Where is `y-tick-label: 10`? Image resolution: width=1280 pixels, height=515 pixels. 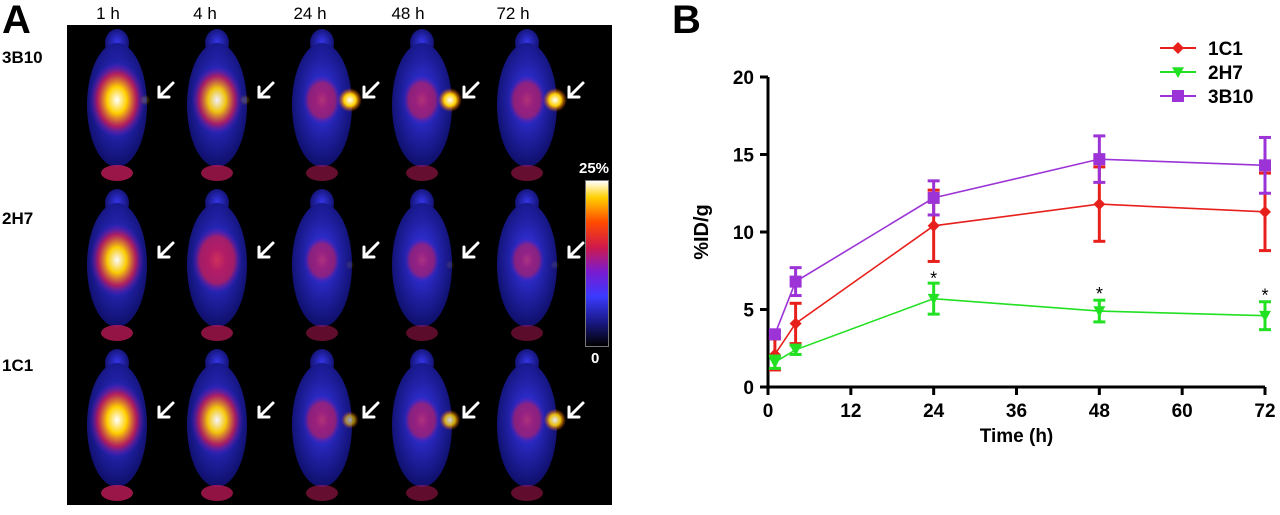
y-tick-label: 10 is located at coordinates (743, 233).